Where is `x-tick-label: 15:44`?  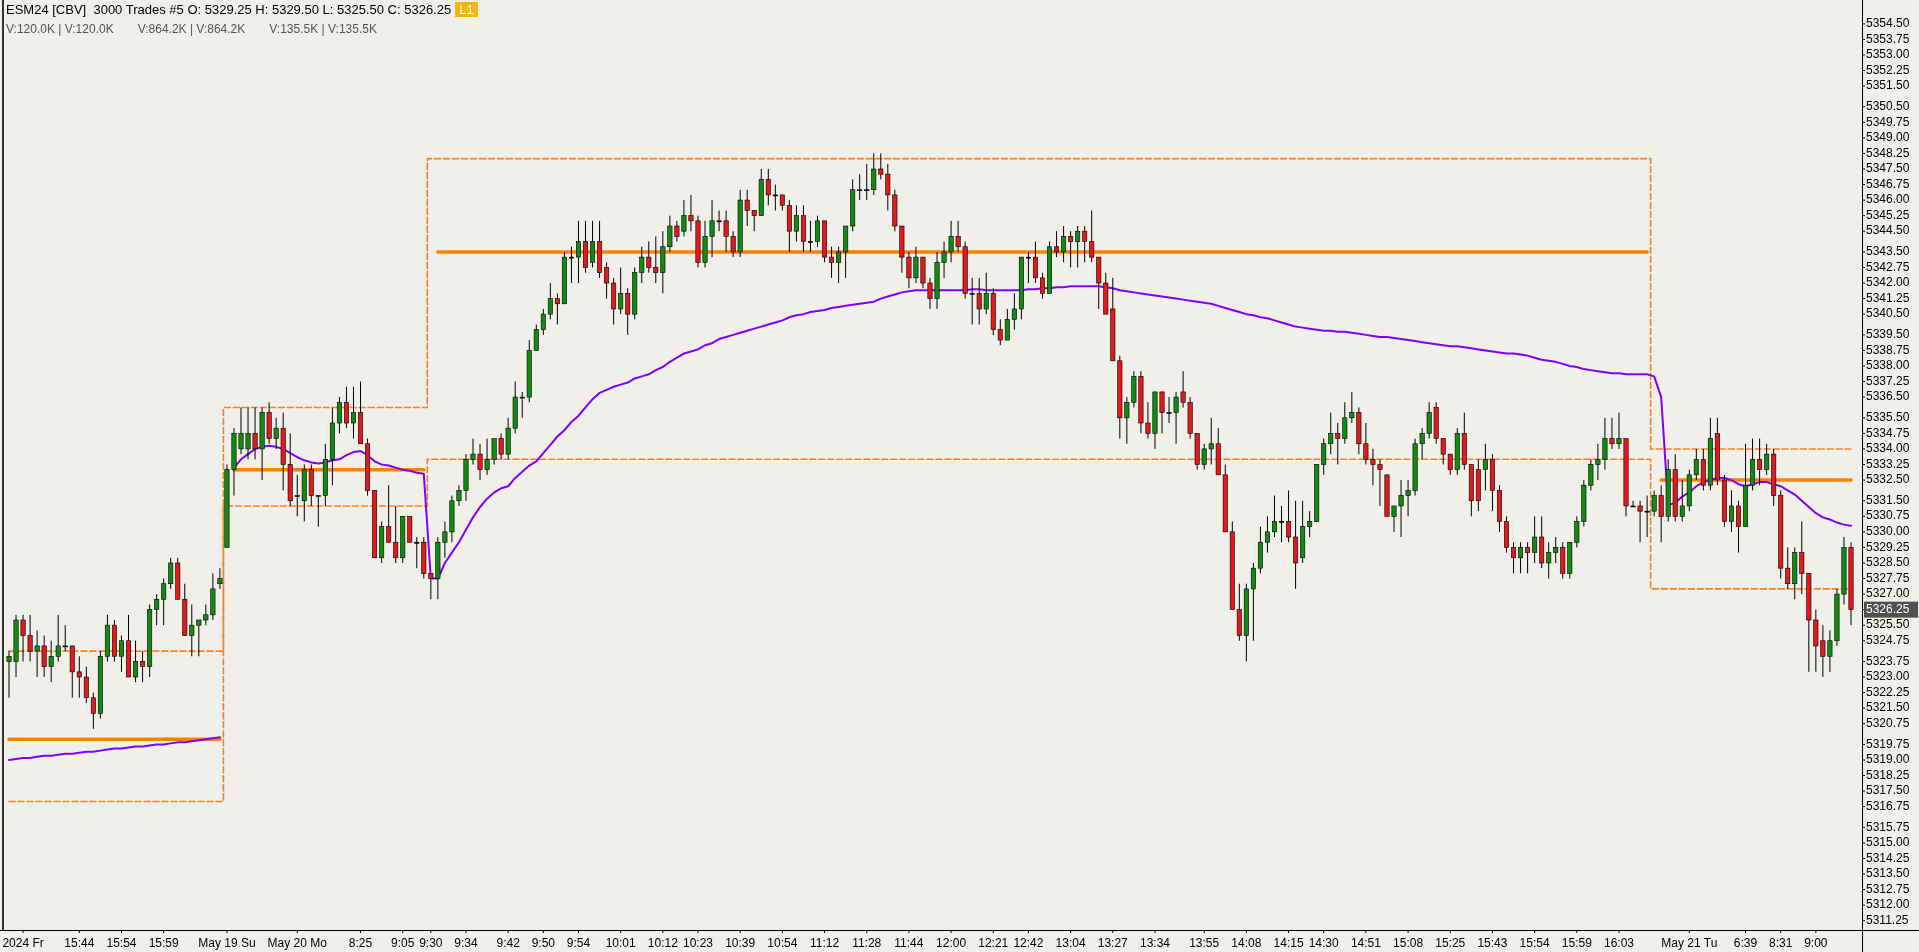
x-tick-label: 15:44 is located at coordinates (79, 943).